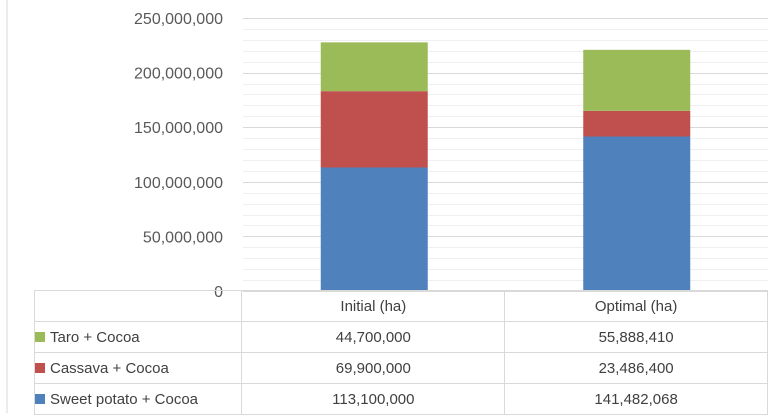 The height and width of the screenshot is (415, 768). I want to click on data-label-cassava-initial: 69,900,000, so click(373, 368).